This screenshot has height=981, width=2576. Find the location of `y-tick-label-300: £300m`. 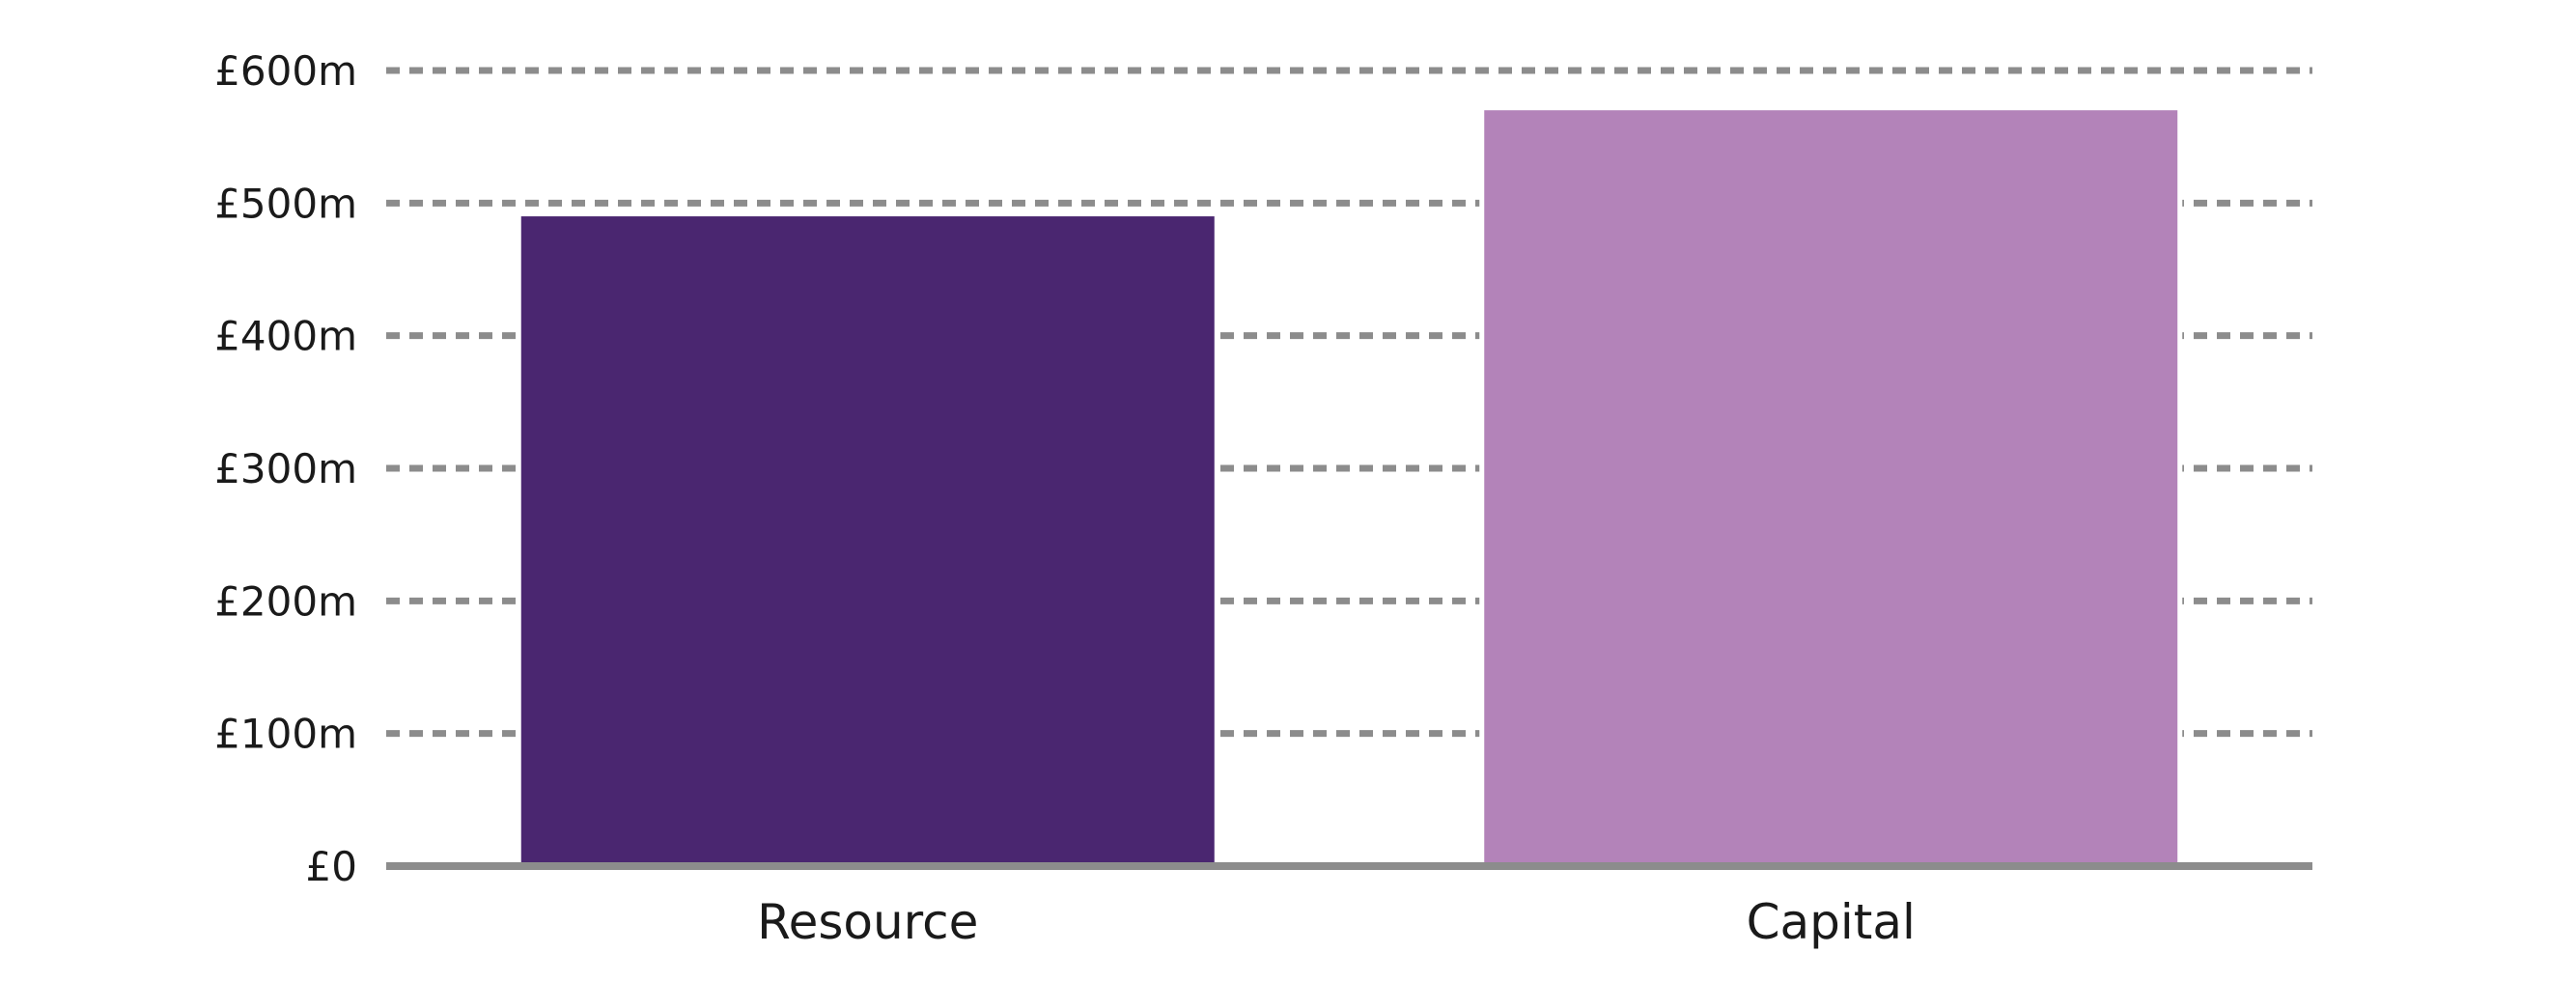

y-tick-label-300: £300m is located at coordinates (286, 468).